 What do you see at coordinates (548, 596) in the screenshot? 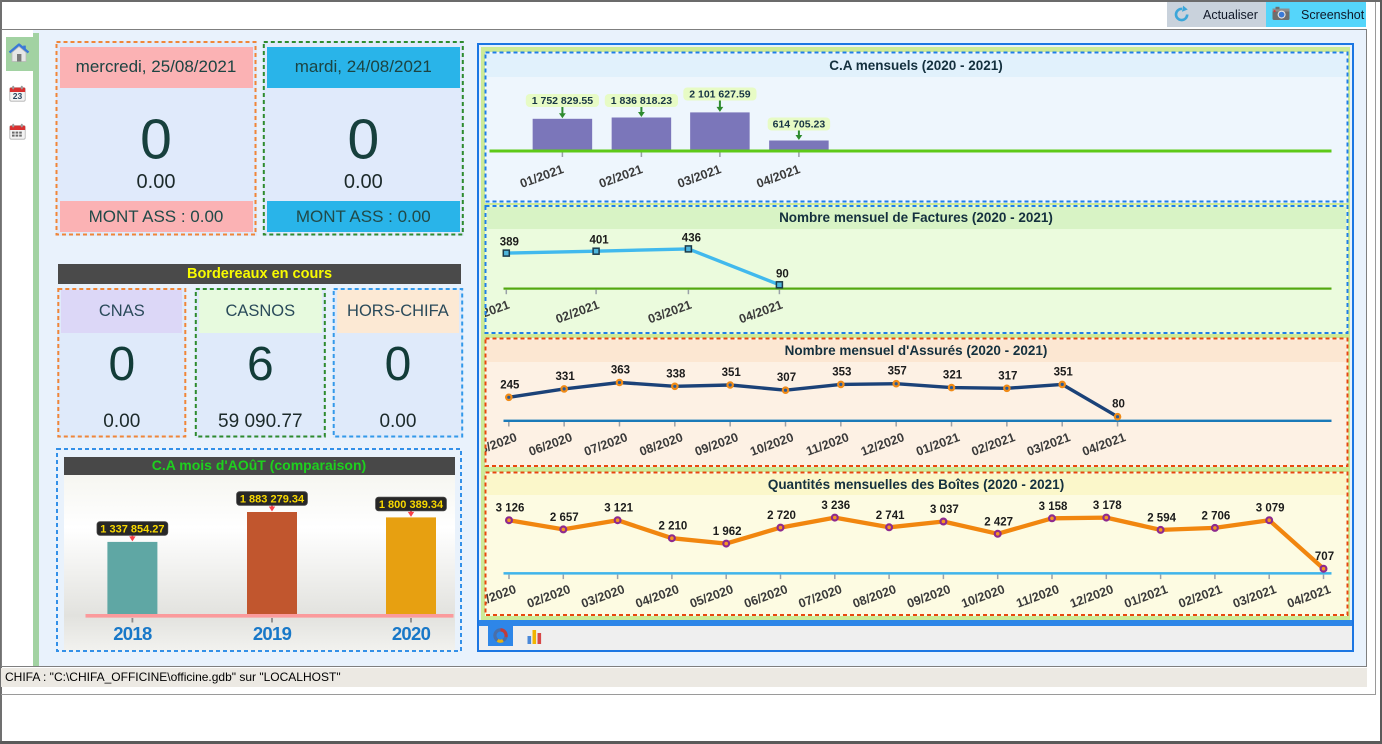
I see `svg-text: 02/2020` at bounding box center [548, 596].